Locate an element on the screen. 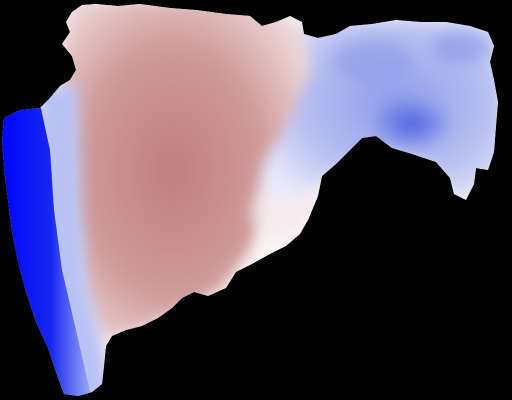 The height and width of the screenshot is (400, 512). eastern-secondary-patch is located at coordinates (372, 60).